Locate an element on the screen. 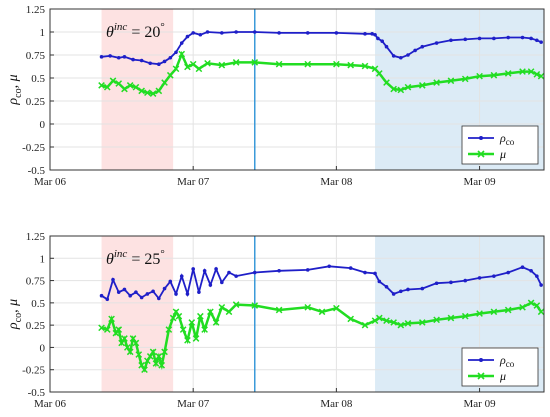 This screenshot has height=417, width=550. incidence-angle-annotation: θinc = 20° is located at coordinates (135, 31).